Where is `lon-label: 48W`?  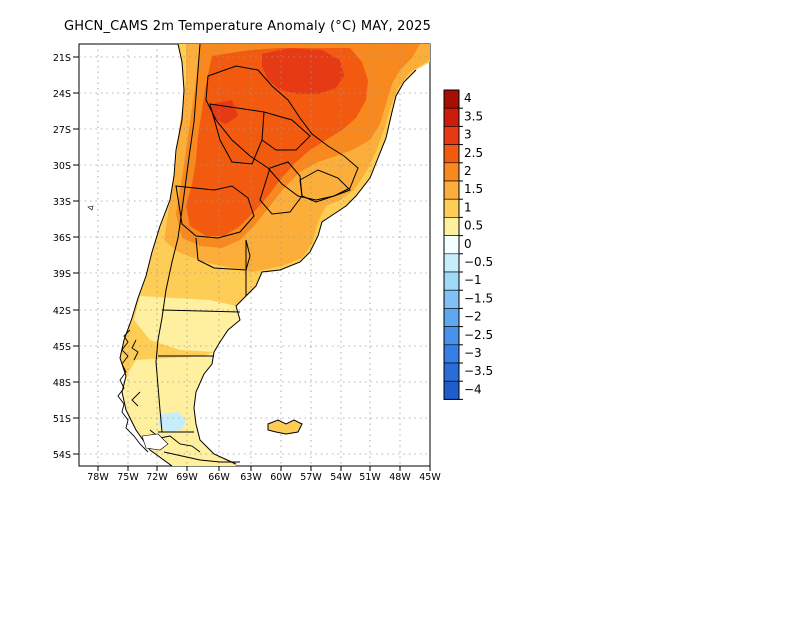 lon-label: 48W is located at coordinates (400, 477).